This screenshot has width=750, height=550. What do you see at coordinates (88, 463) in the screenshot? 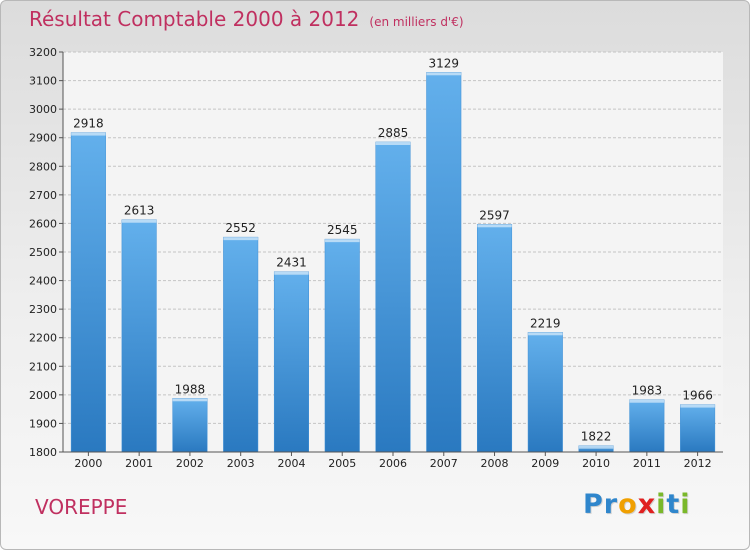
I see `x-tick-label: 2000` at bounding box center [88, 463].